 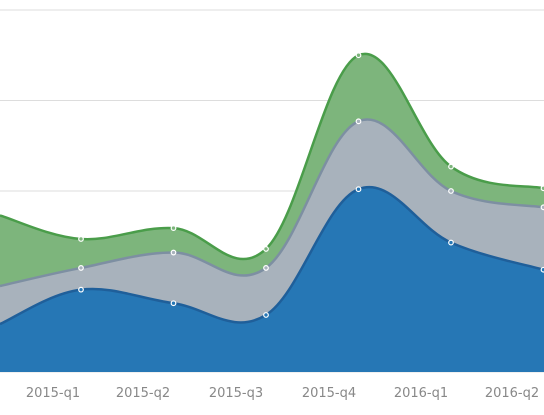 What do you see at coordinates (451, 166) in the screenshot?
I see `point-series-3-2016-q1` at bounding box center [451, 166].